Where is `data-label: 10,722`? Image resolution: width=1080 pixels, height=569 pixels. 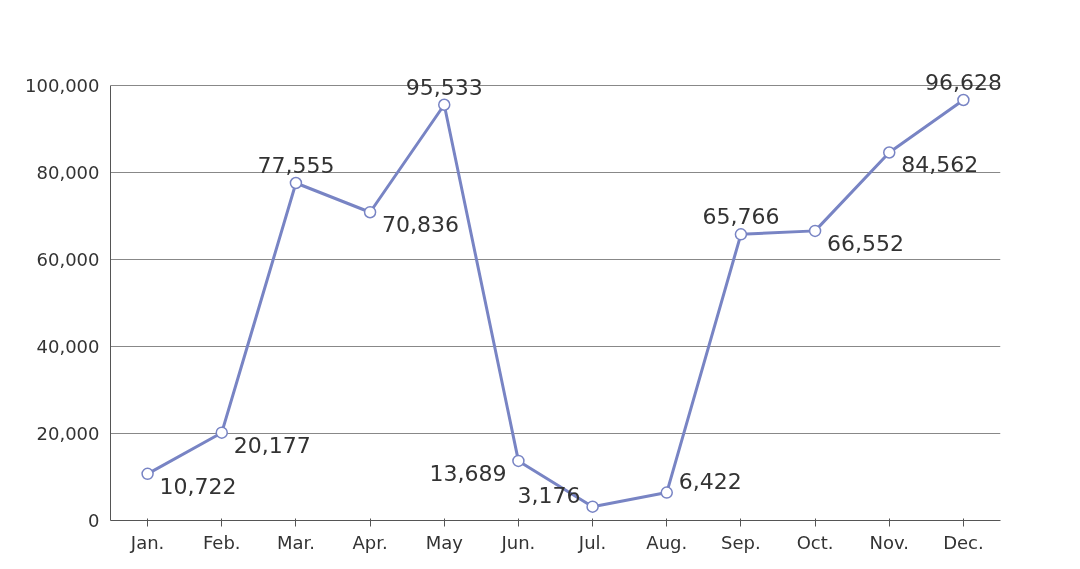
data-label: 10,722 is located at coordinates (198, 486).